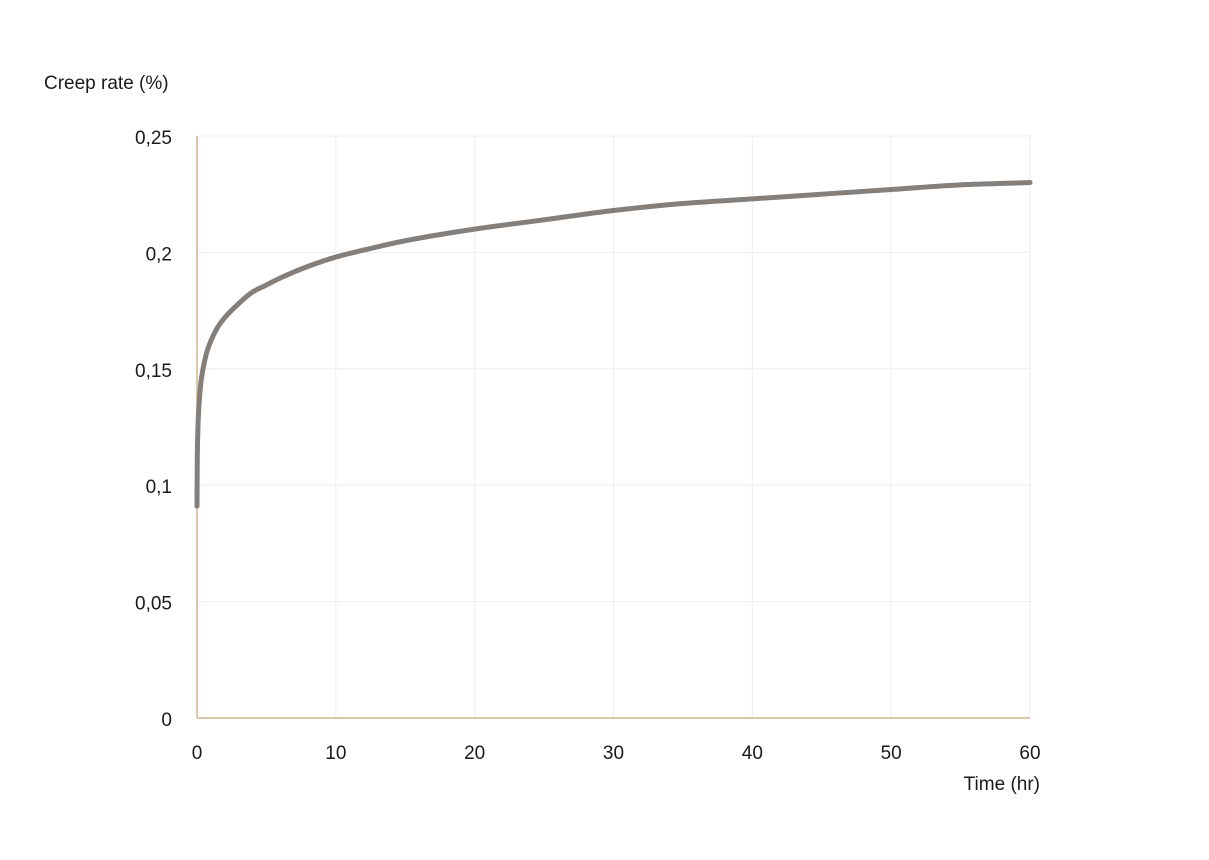 The height and width of the screenshot is (860, 1209). Describe the element at coordinates (1002, 784) in the screenshot. I see `x-axis-title: Time (hr)` at that location.